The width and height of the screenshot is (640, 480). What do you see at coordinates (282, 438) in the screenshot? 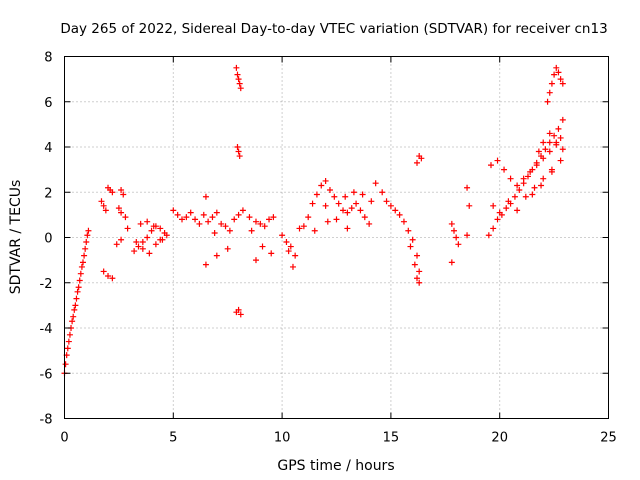
I see `x-tick-label: 10` at bounding box center [282, 438].